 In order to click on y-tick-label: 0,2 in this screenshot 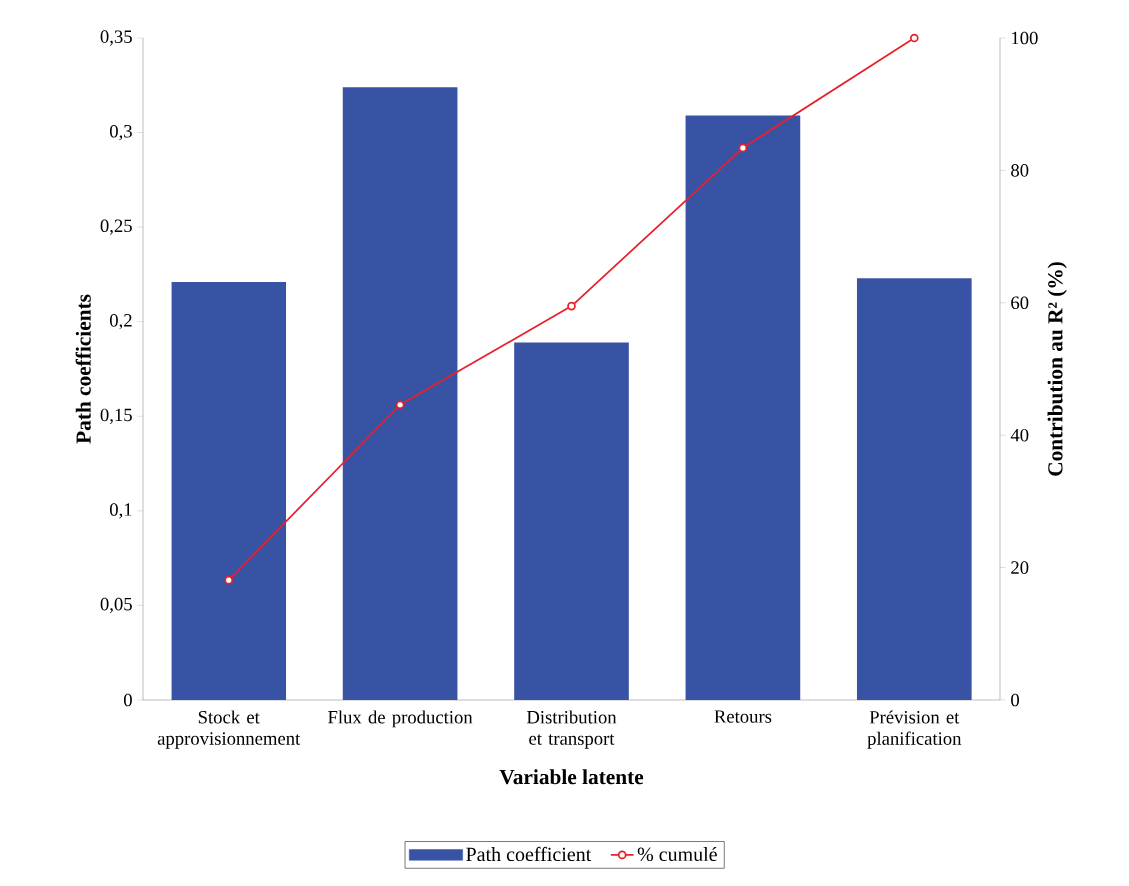, I will do `click(120, 322)`.